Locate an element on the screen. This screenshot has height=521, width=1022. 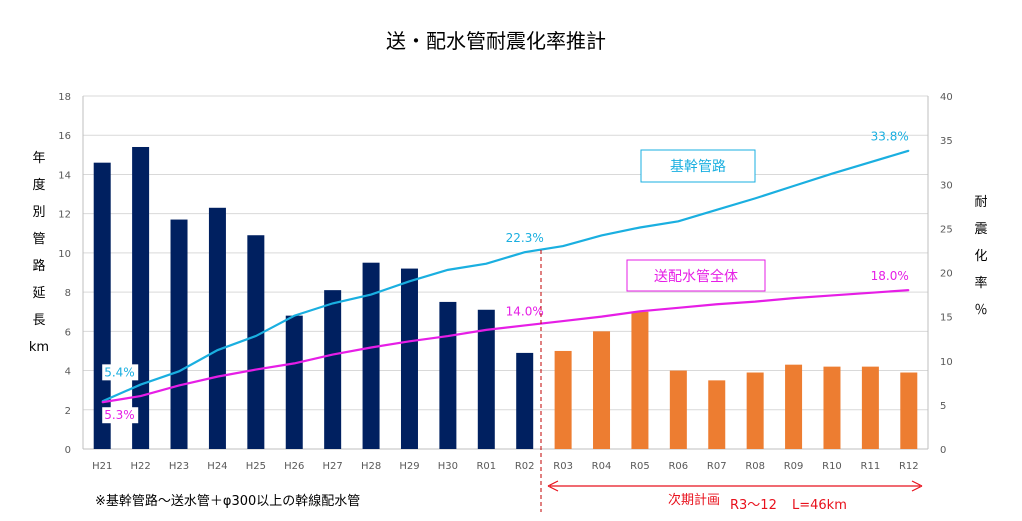
right-tick-0: 0 is located at coordinates (943, 450).